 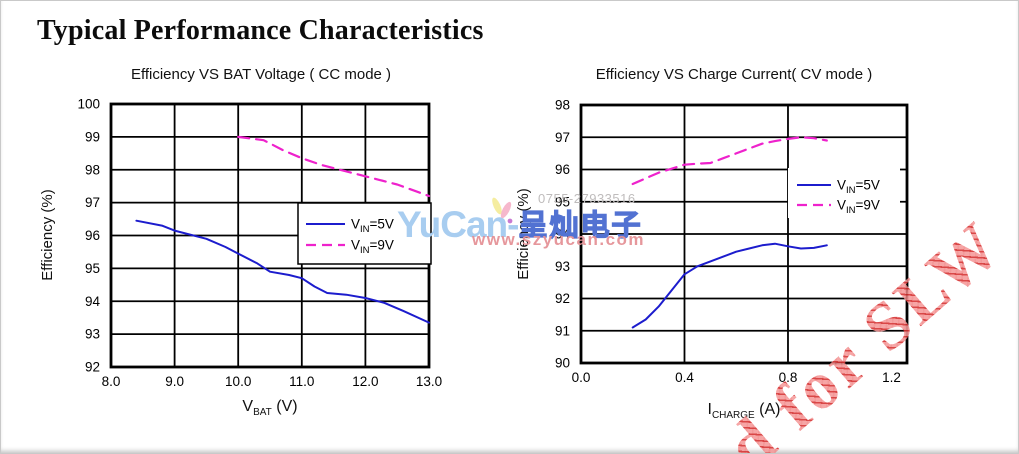 I want to click on x-axis-title: VBAT (V), so click(x=270, y=408).